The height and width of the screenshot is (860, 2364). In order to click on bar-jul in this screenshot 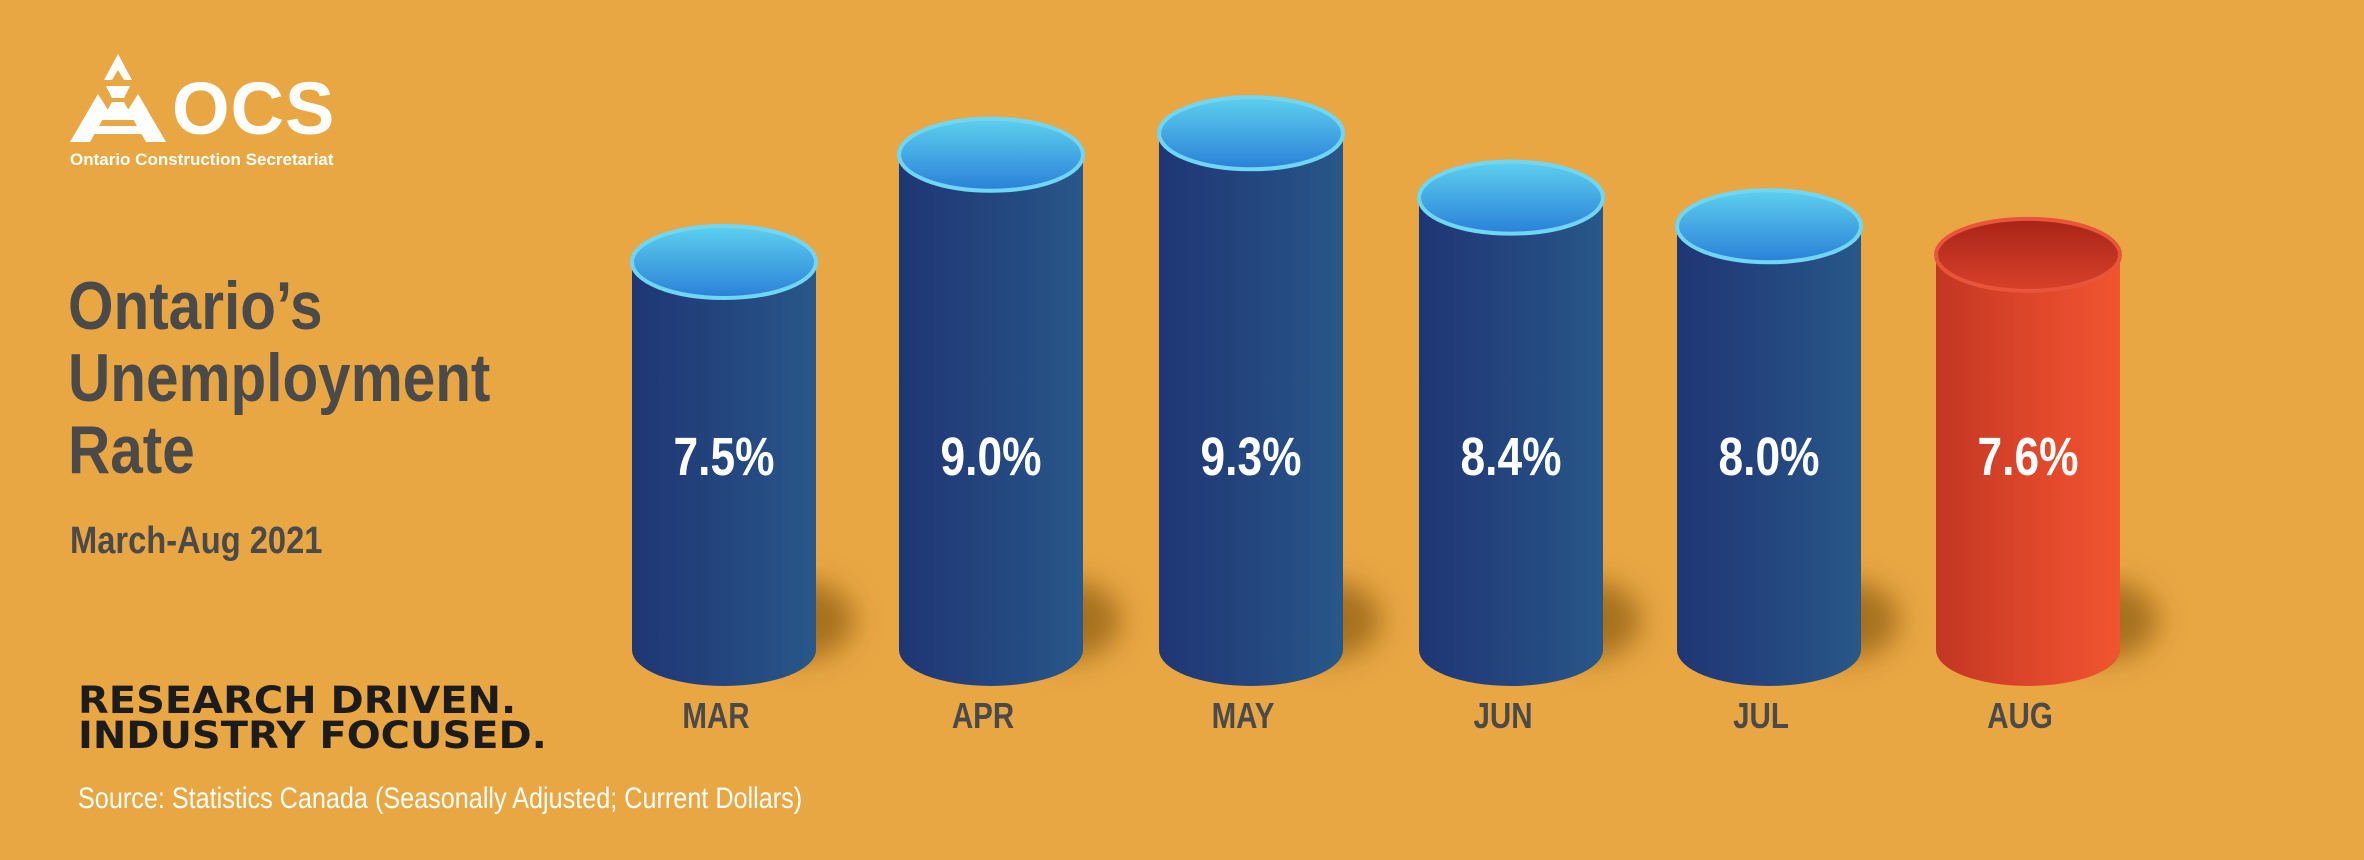, I will do `click(1769, 456)`.